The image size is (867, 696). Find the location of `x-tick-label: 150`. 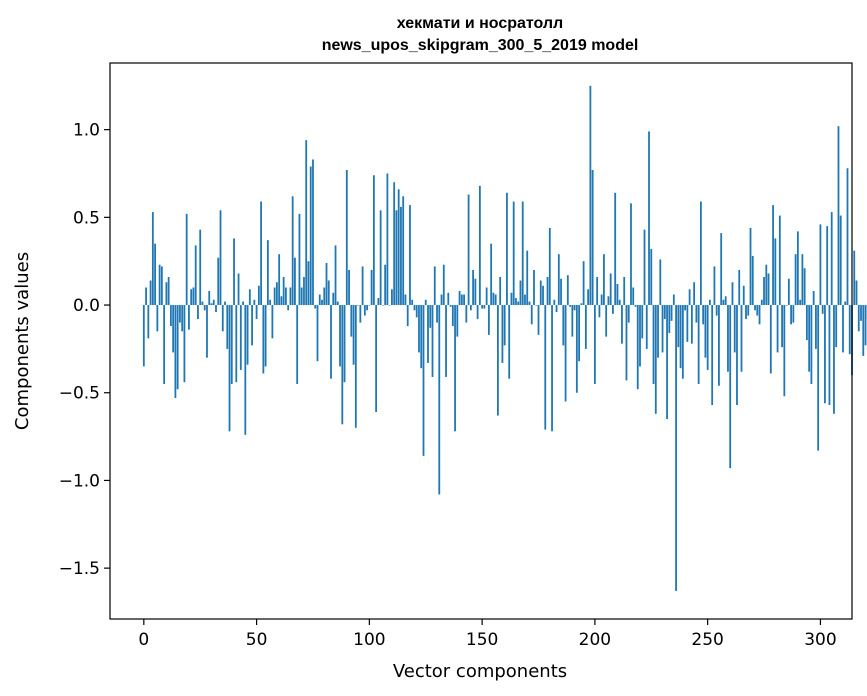

x-tick-label: 150 is located at coordinates (482, 640).